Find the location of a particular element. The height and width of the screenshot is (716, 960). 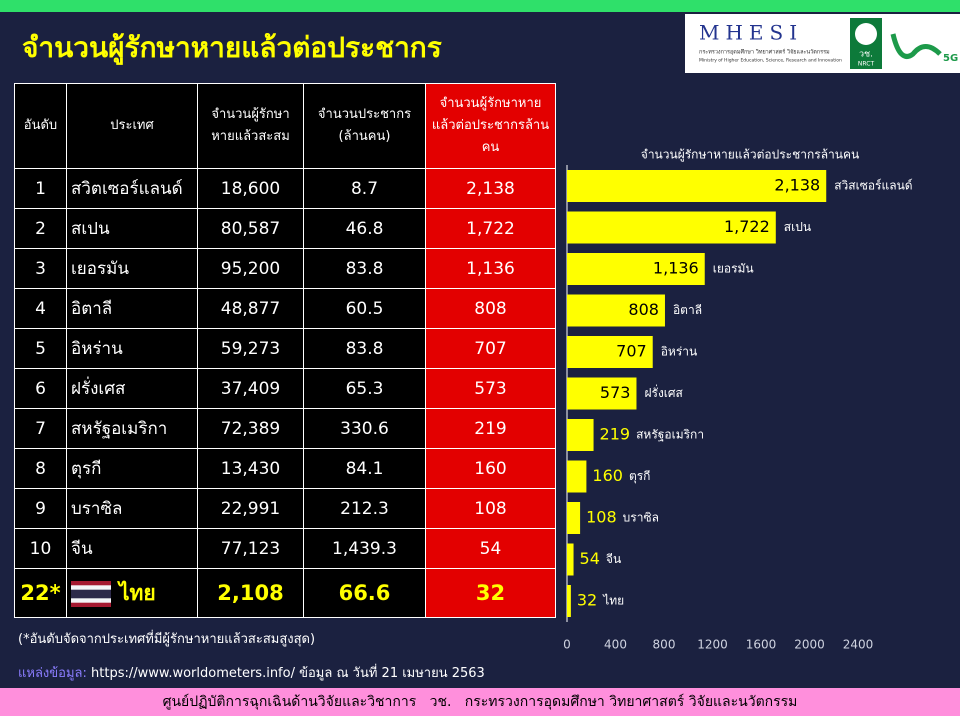

table-cell: 707 is located at coordinates (490, 348).